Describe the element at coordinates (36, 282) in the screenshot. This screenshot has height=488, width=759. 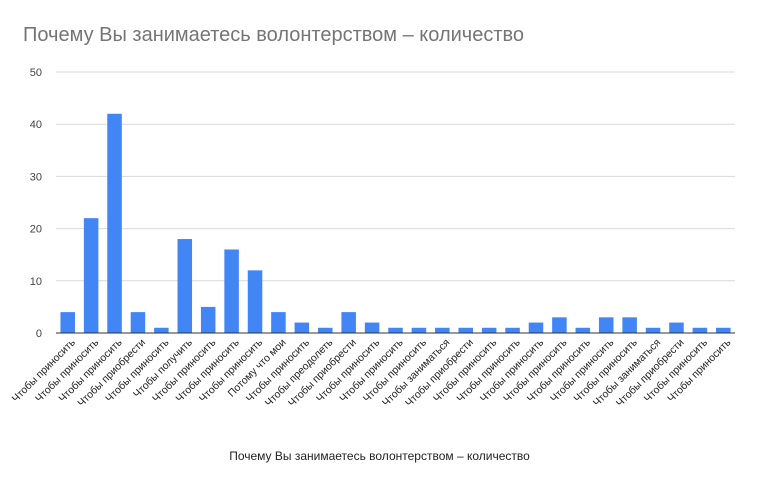
I see `y-tick-label: 10` at that location.